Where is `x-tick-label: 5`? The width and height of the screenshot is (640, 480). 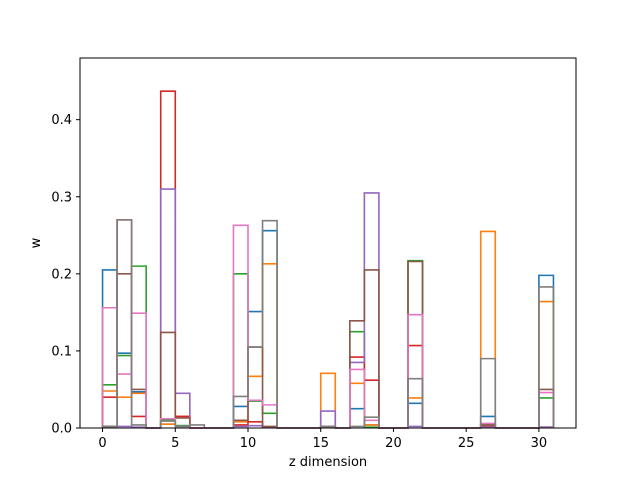
x-tick-label: 5 is located at coordinates (175, 443).